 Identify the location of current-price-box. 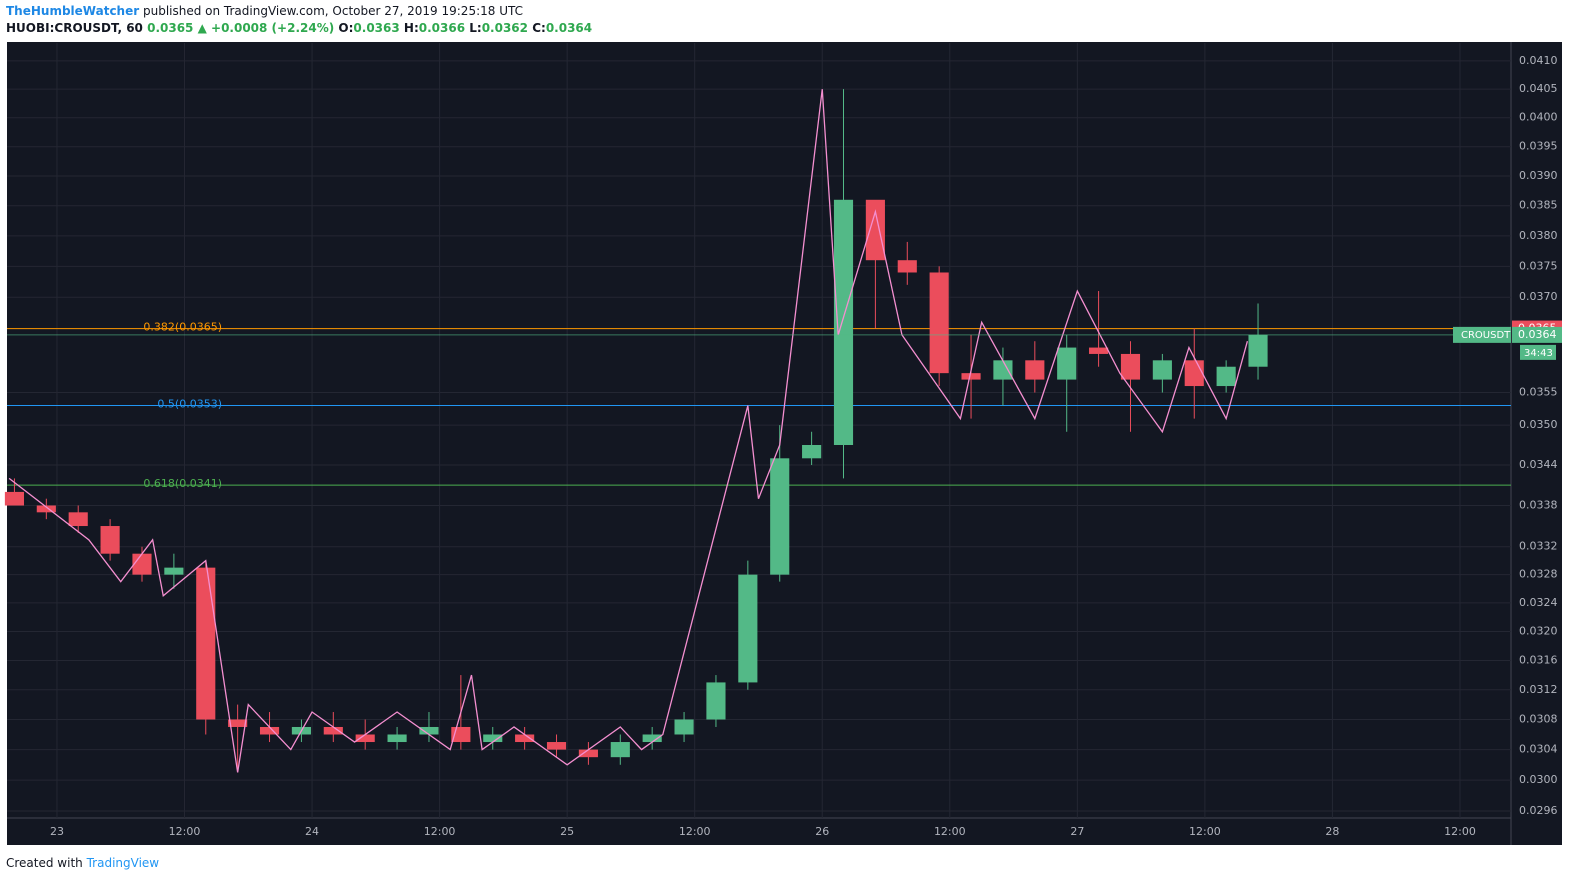
(1537, 334).